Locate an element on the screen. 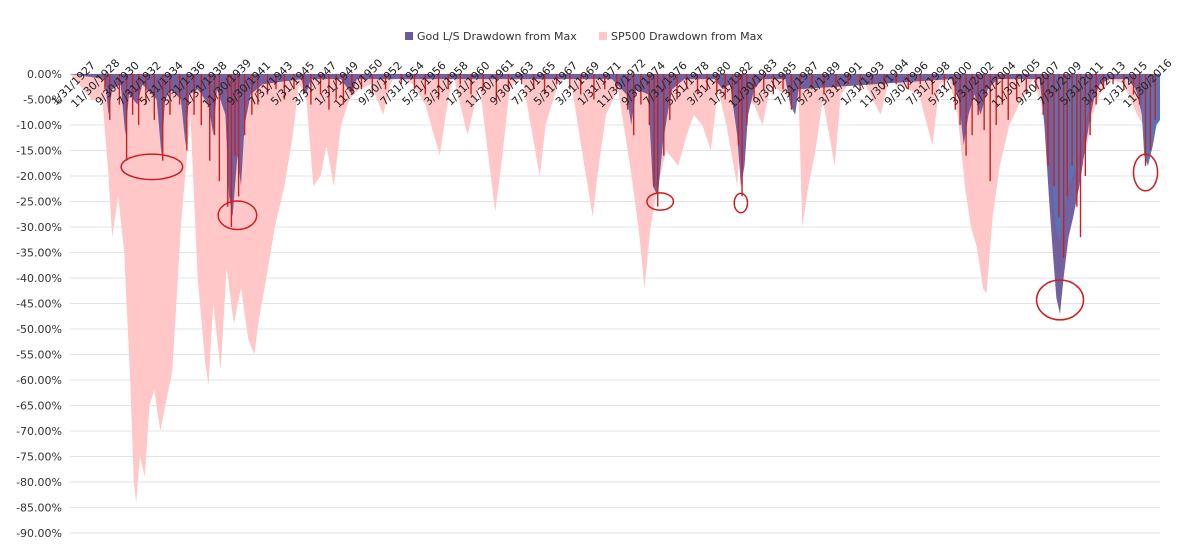  y-tick-label: -25.00% is located at coordinates (39, 202).